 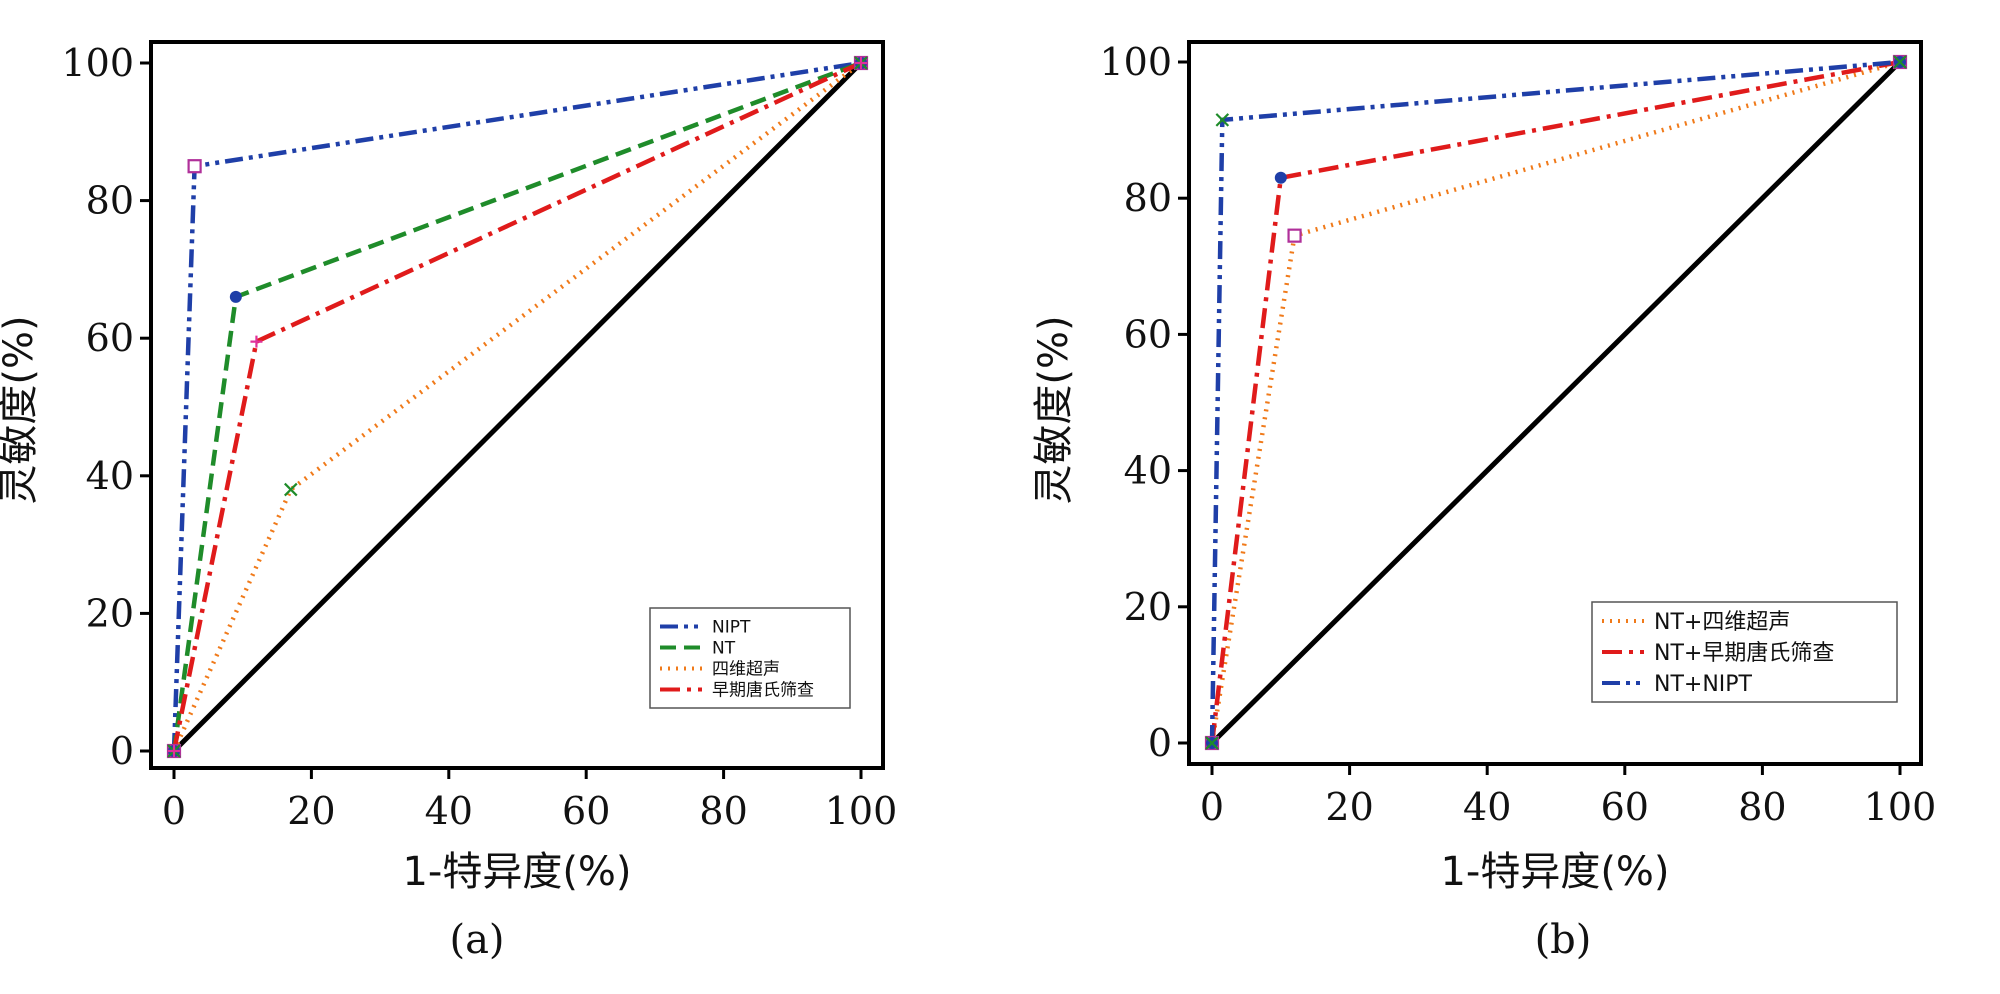 I want to click on legend-label-3: 早期唐氏筛查, so click(x=763, y=690).